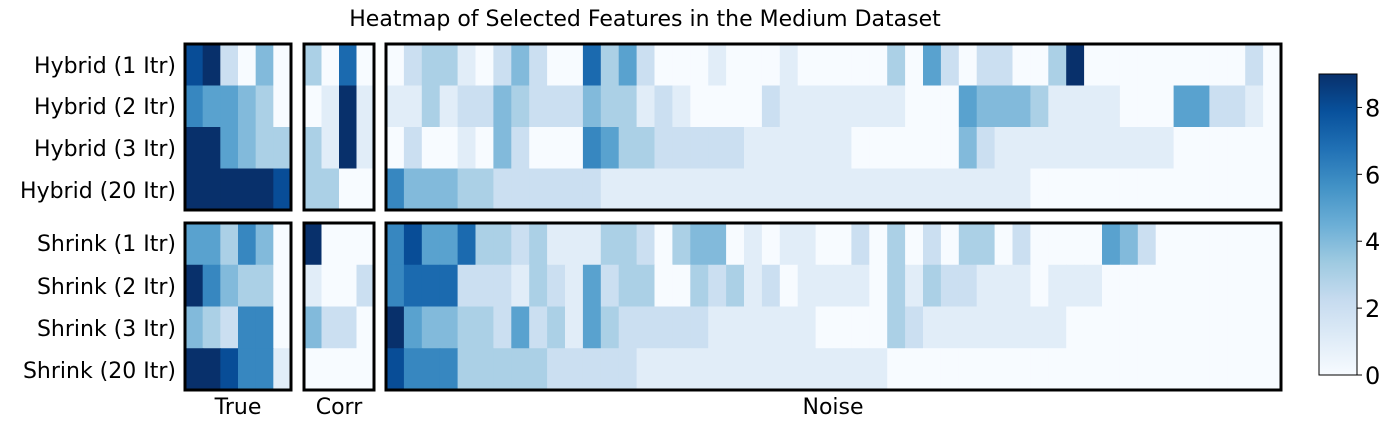  What do you see at coordinates (106, 329) in the screenshot?
I see `row-label-shrink-3: Shrink (3 Itr)` at bounding box center [106, 329].